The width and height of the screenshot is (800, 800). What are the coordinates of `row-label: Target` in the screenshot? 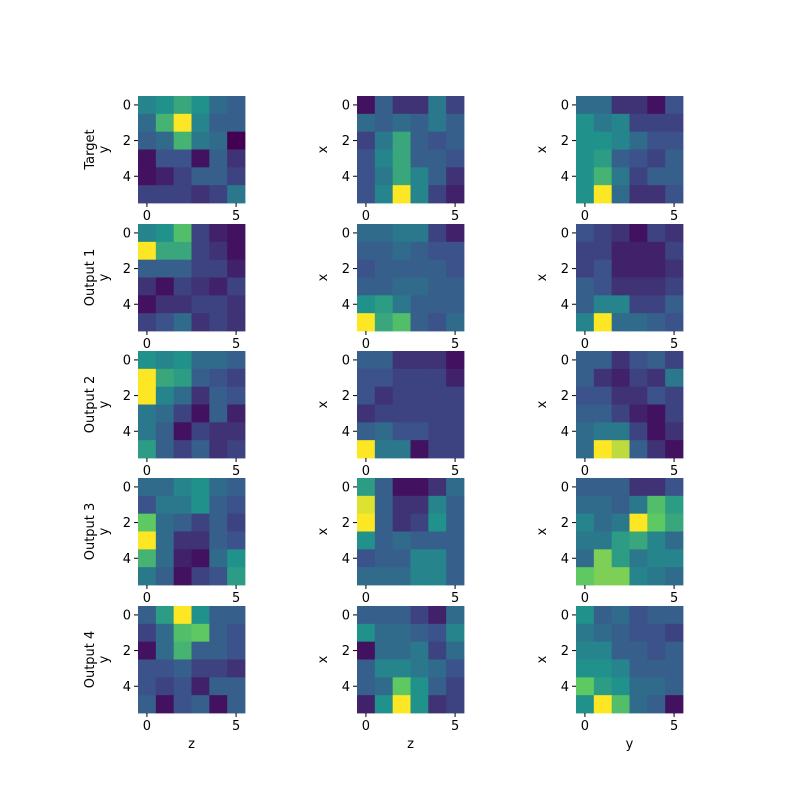 It's located at (90, 149).